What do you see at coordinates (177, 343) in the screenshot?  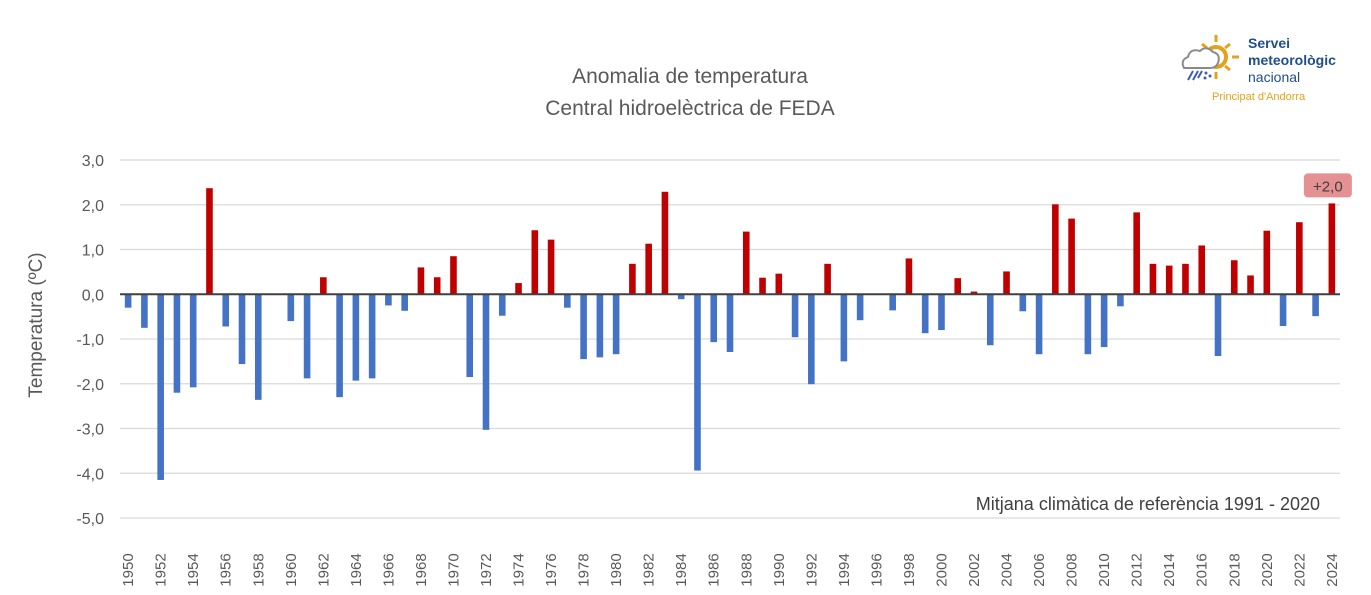 I see `bar-1953` at bounding box center [177, 343].